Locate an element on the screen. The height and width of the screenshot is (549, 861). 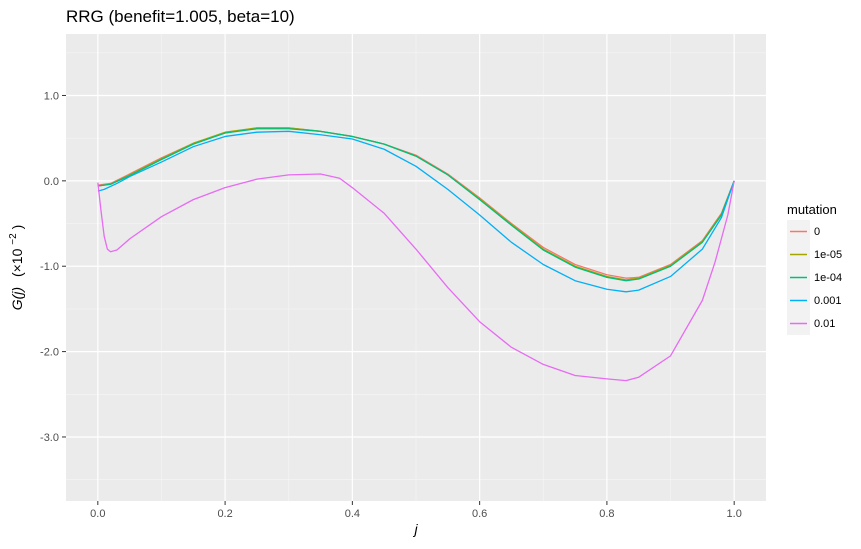
legend: mutation 0 1e-05 1e-04 0.001 0.01 is located at coordinates (814, 268).